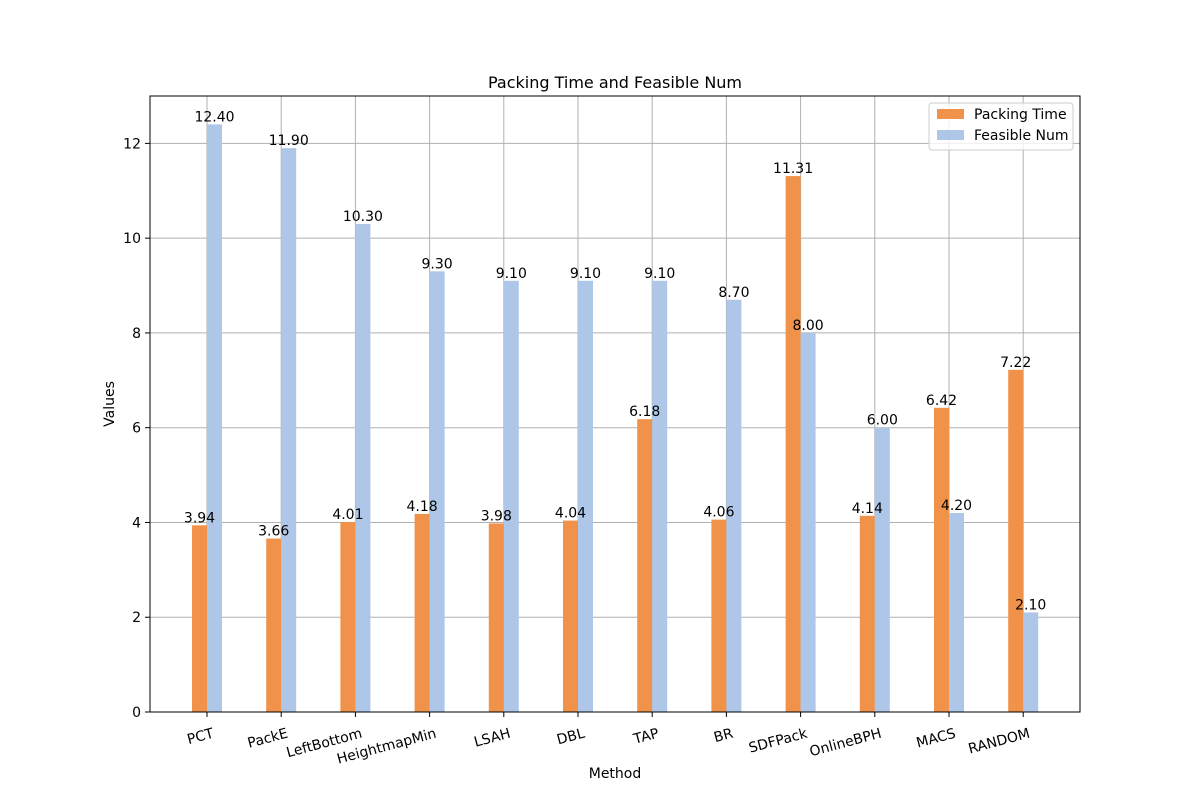 The height and width of the screenshot is (800, 1200). What do you see at coordinates (274, 625) in the screenshot?
I see `bar-packing-time-packe` at bounding box center [274, 625].